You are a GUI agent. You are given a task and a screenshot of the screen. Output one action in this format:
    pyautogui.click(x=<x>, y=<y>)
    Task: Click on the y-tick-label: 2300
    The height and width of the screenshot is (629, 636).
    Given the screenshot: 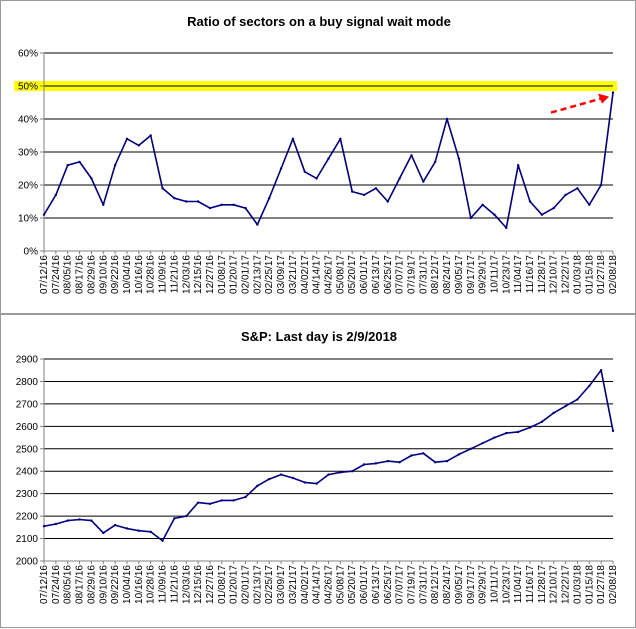 What is the action you would take?
    pyautogui.click(x=27, y=494)
    